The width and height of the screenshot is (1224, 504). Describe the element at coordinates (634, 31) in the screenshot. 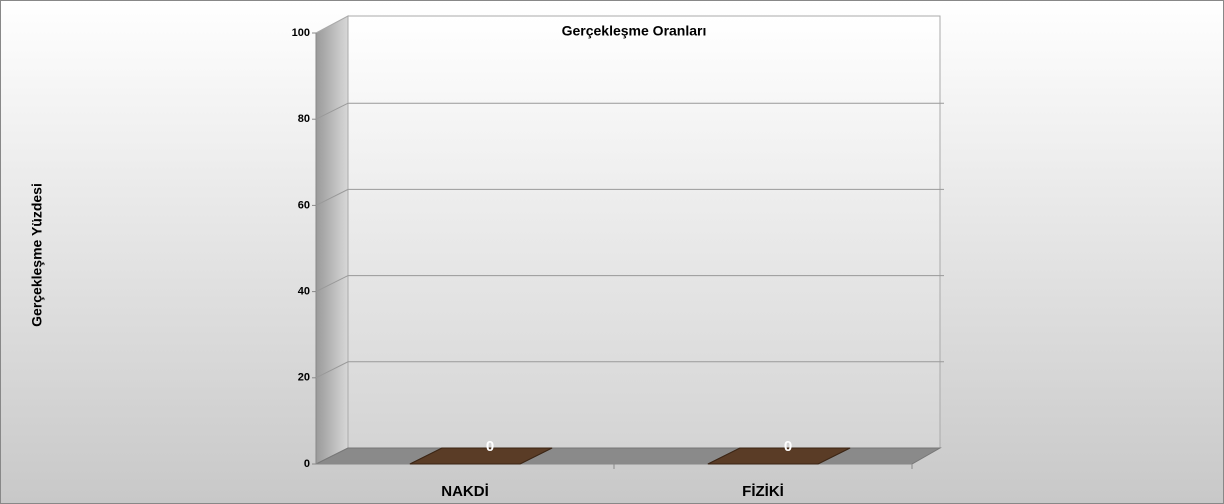

I see `chart-title: Gerçekleşme Oranları` at that location.